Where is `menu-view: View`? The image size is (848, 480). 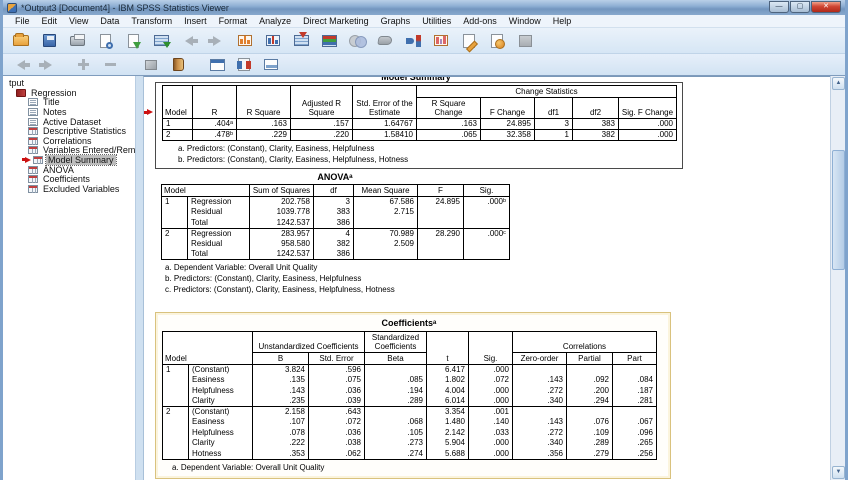 menu-view: View is located at coordinates (79, 21).